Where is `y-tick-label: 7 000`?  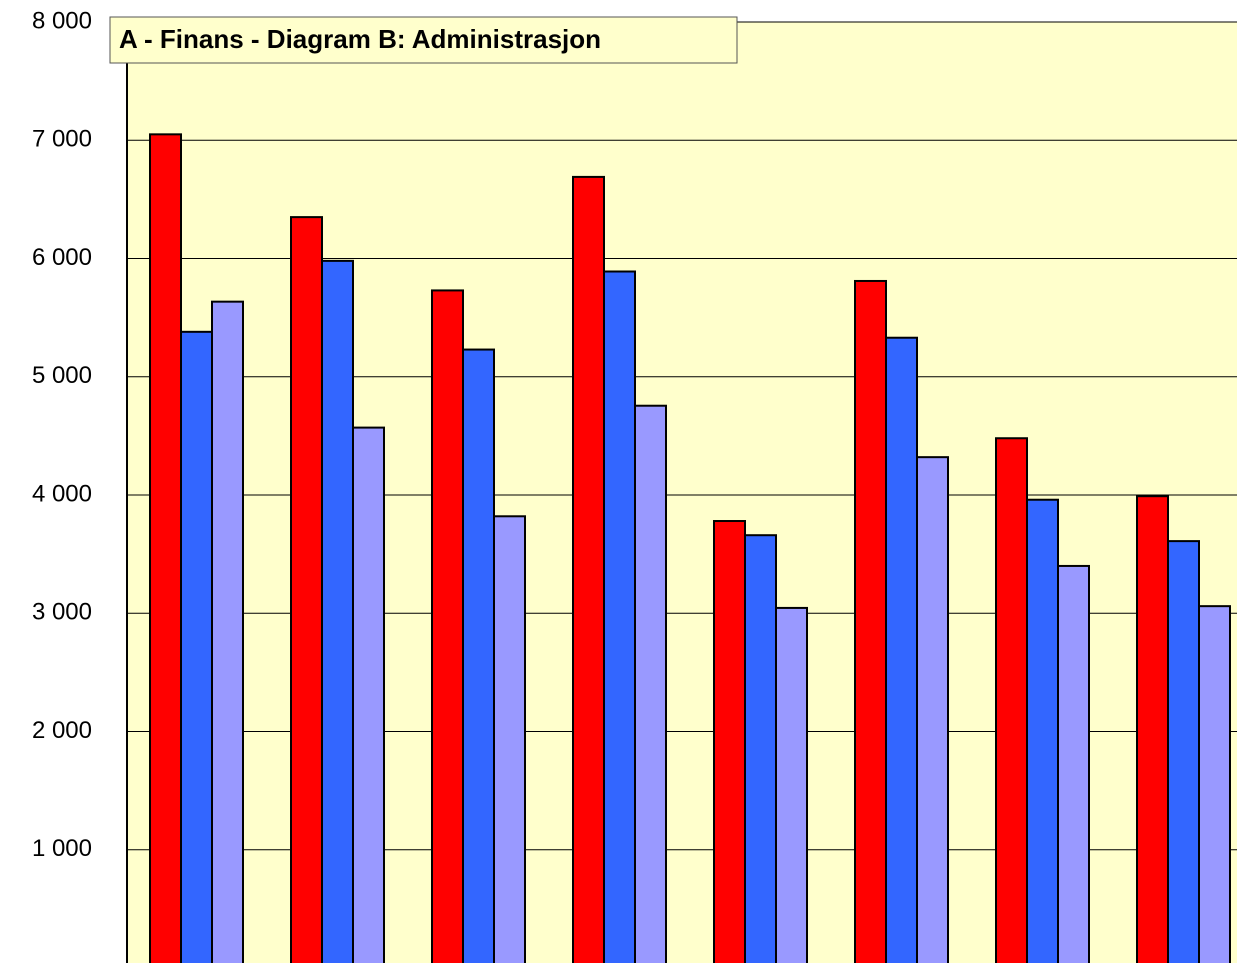
y-tick-label: 7 000 is located at coordinates (62, 139).